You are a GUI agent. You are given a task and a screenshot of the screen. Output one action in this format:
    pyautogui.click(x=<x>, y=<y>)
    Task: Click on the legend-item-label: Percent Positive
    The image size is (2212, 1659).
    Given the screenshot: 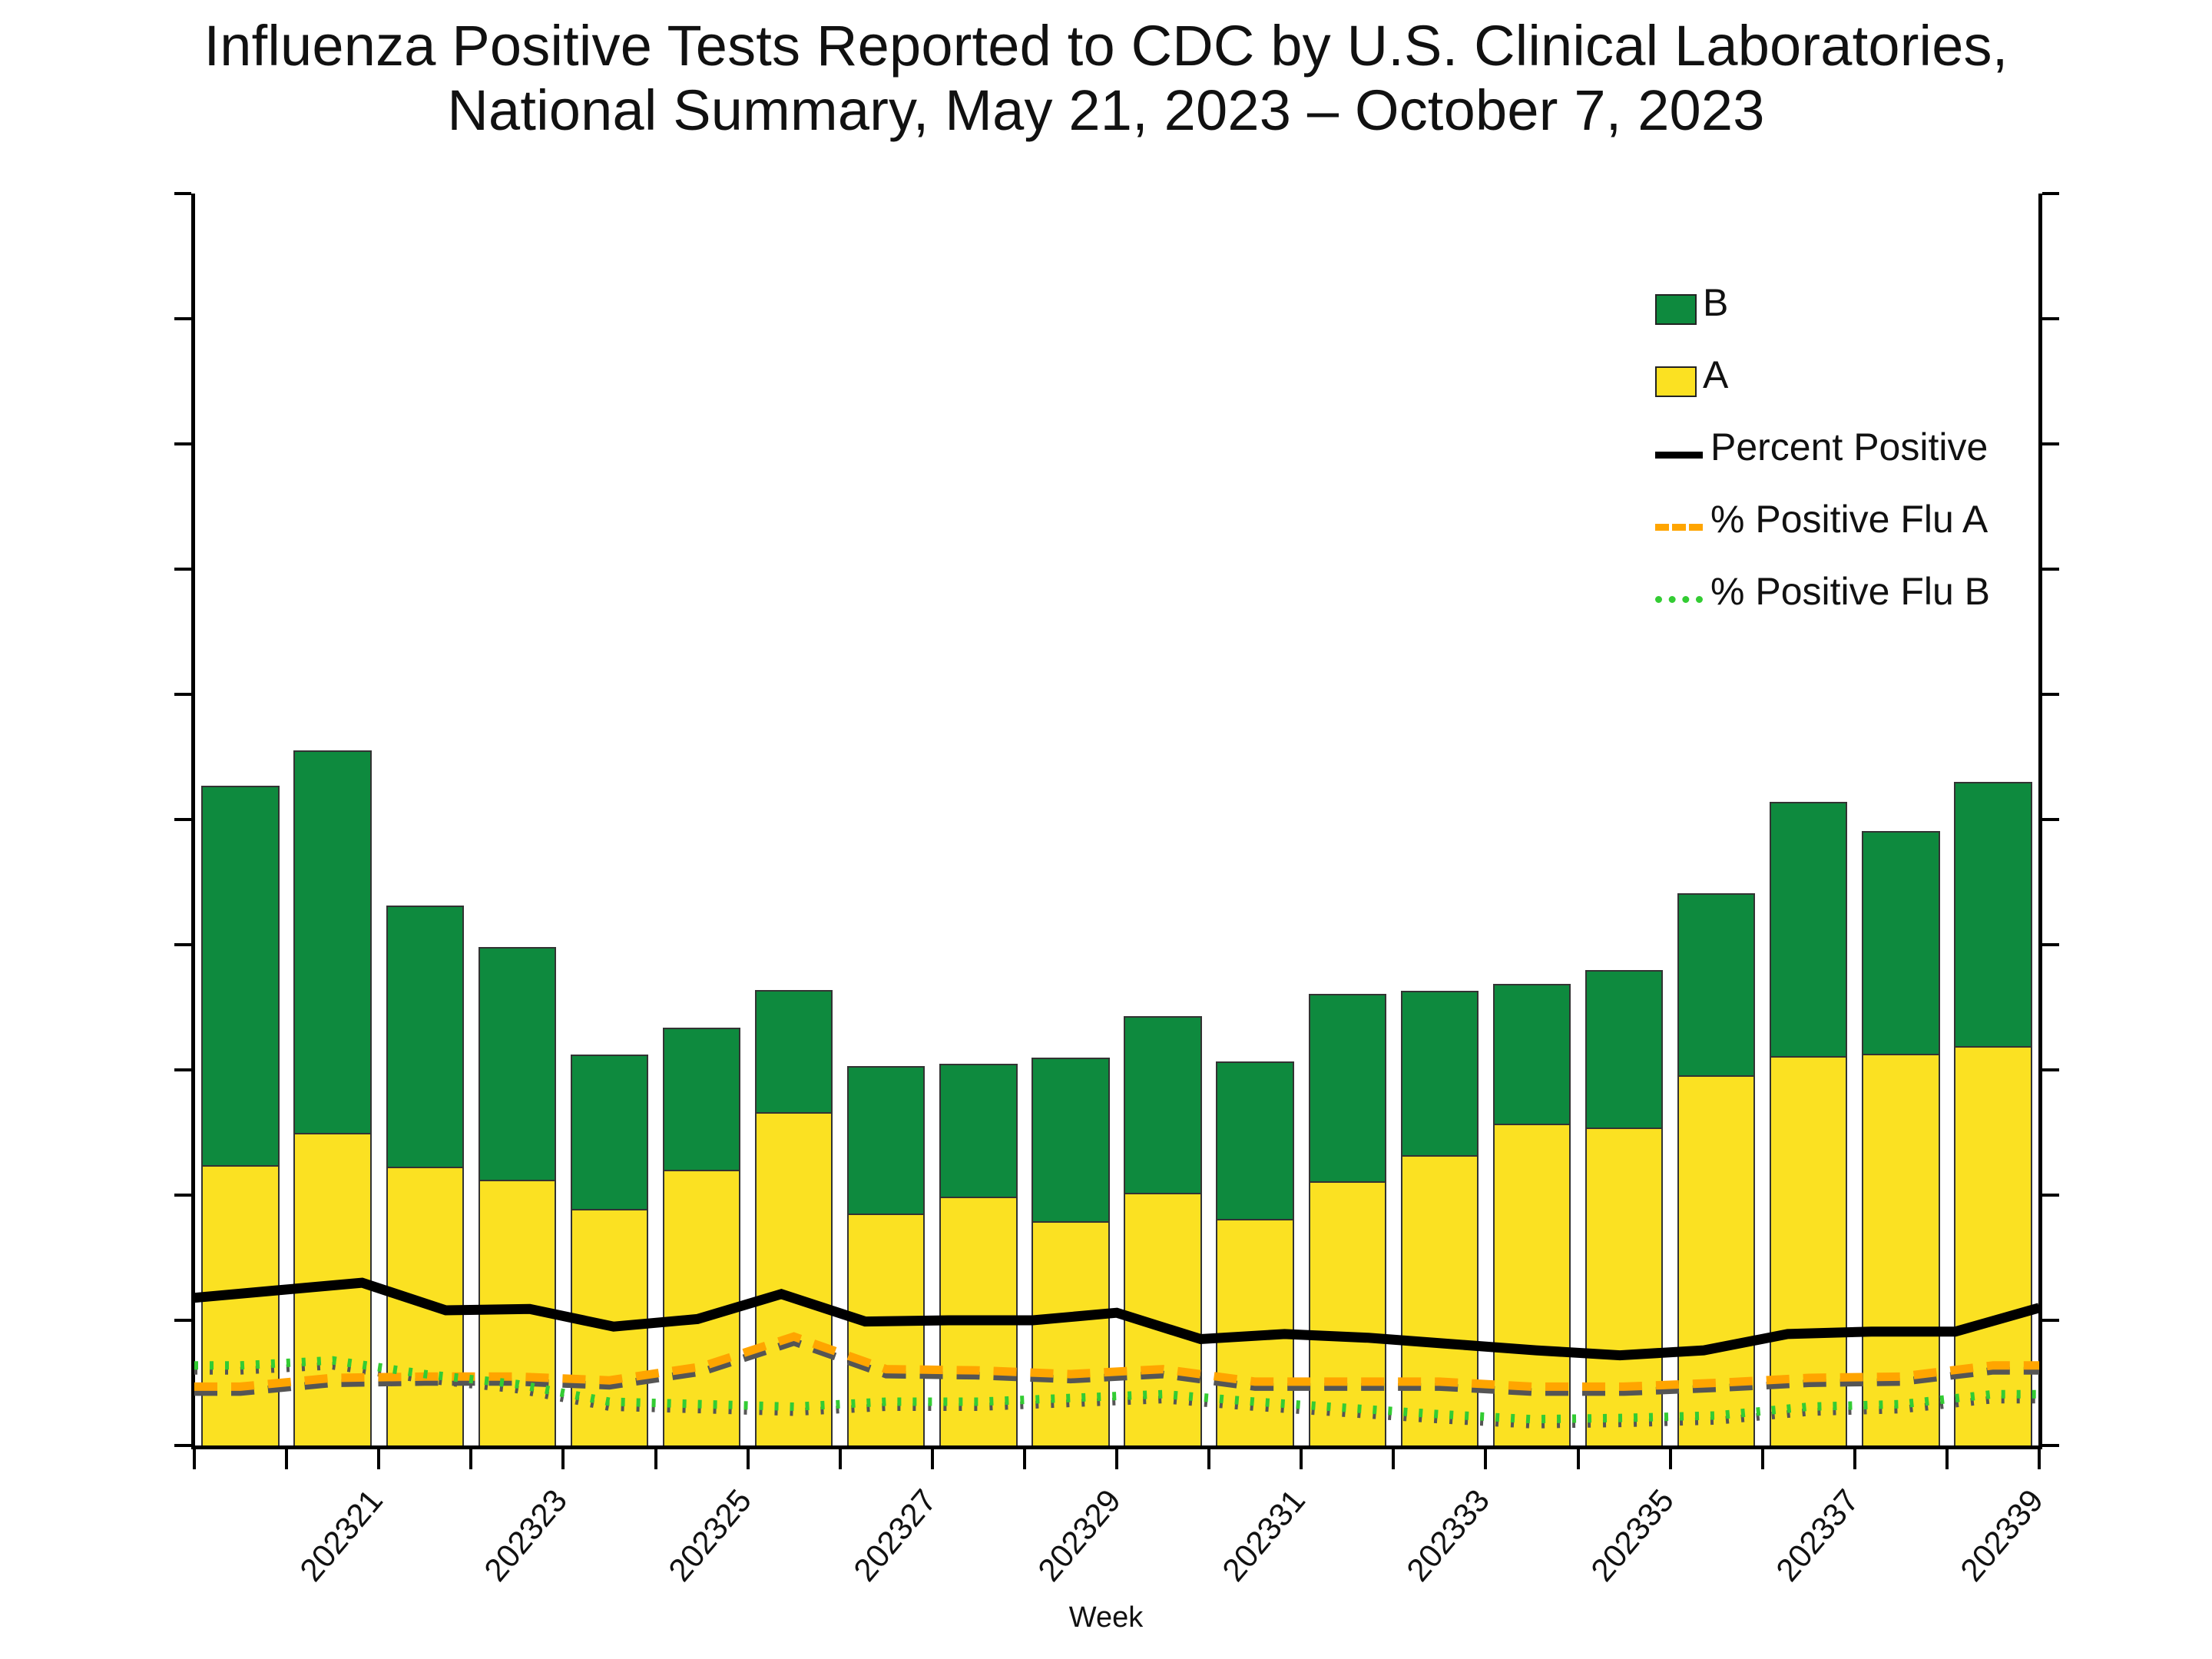 What is the action you would take?
    pyautogui.click(x=1849, y=447)
    